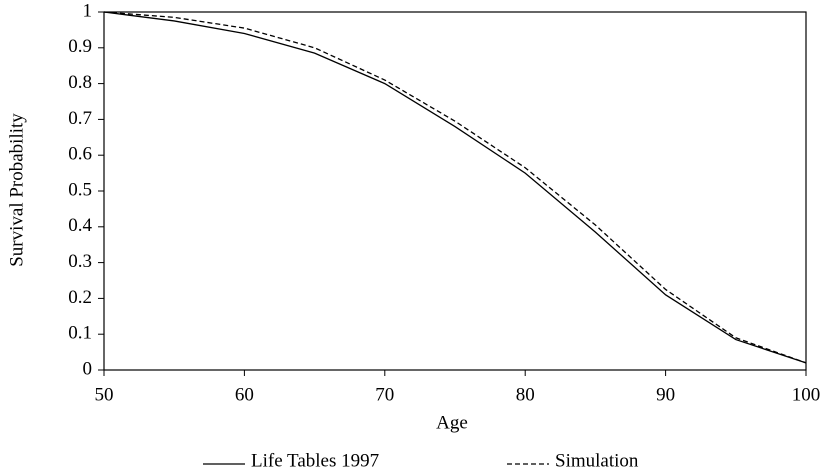 This screenshot has height=476, width=833. I want to click on legend-label: Simulation, so click(597, 460).